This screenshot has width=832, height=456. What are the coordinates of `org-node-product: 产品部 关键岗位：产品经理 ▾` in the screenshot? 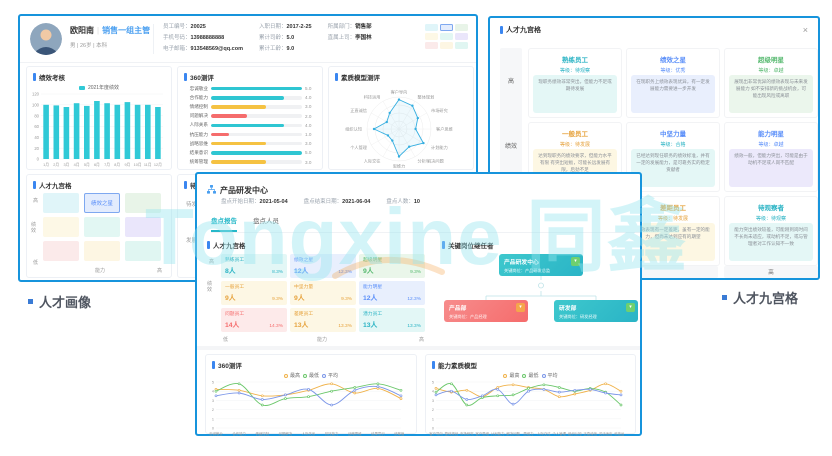 It's located at (486, 311).